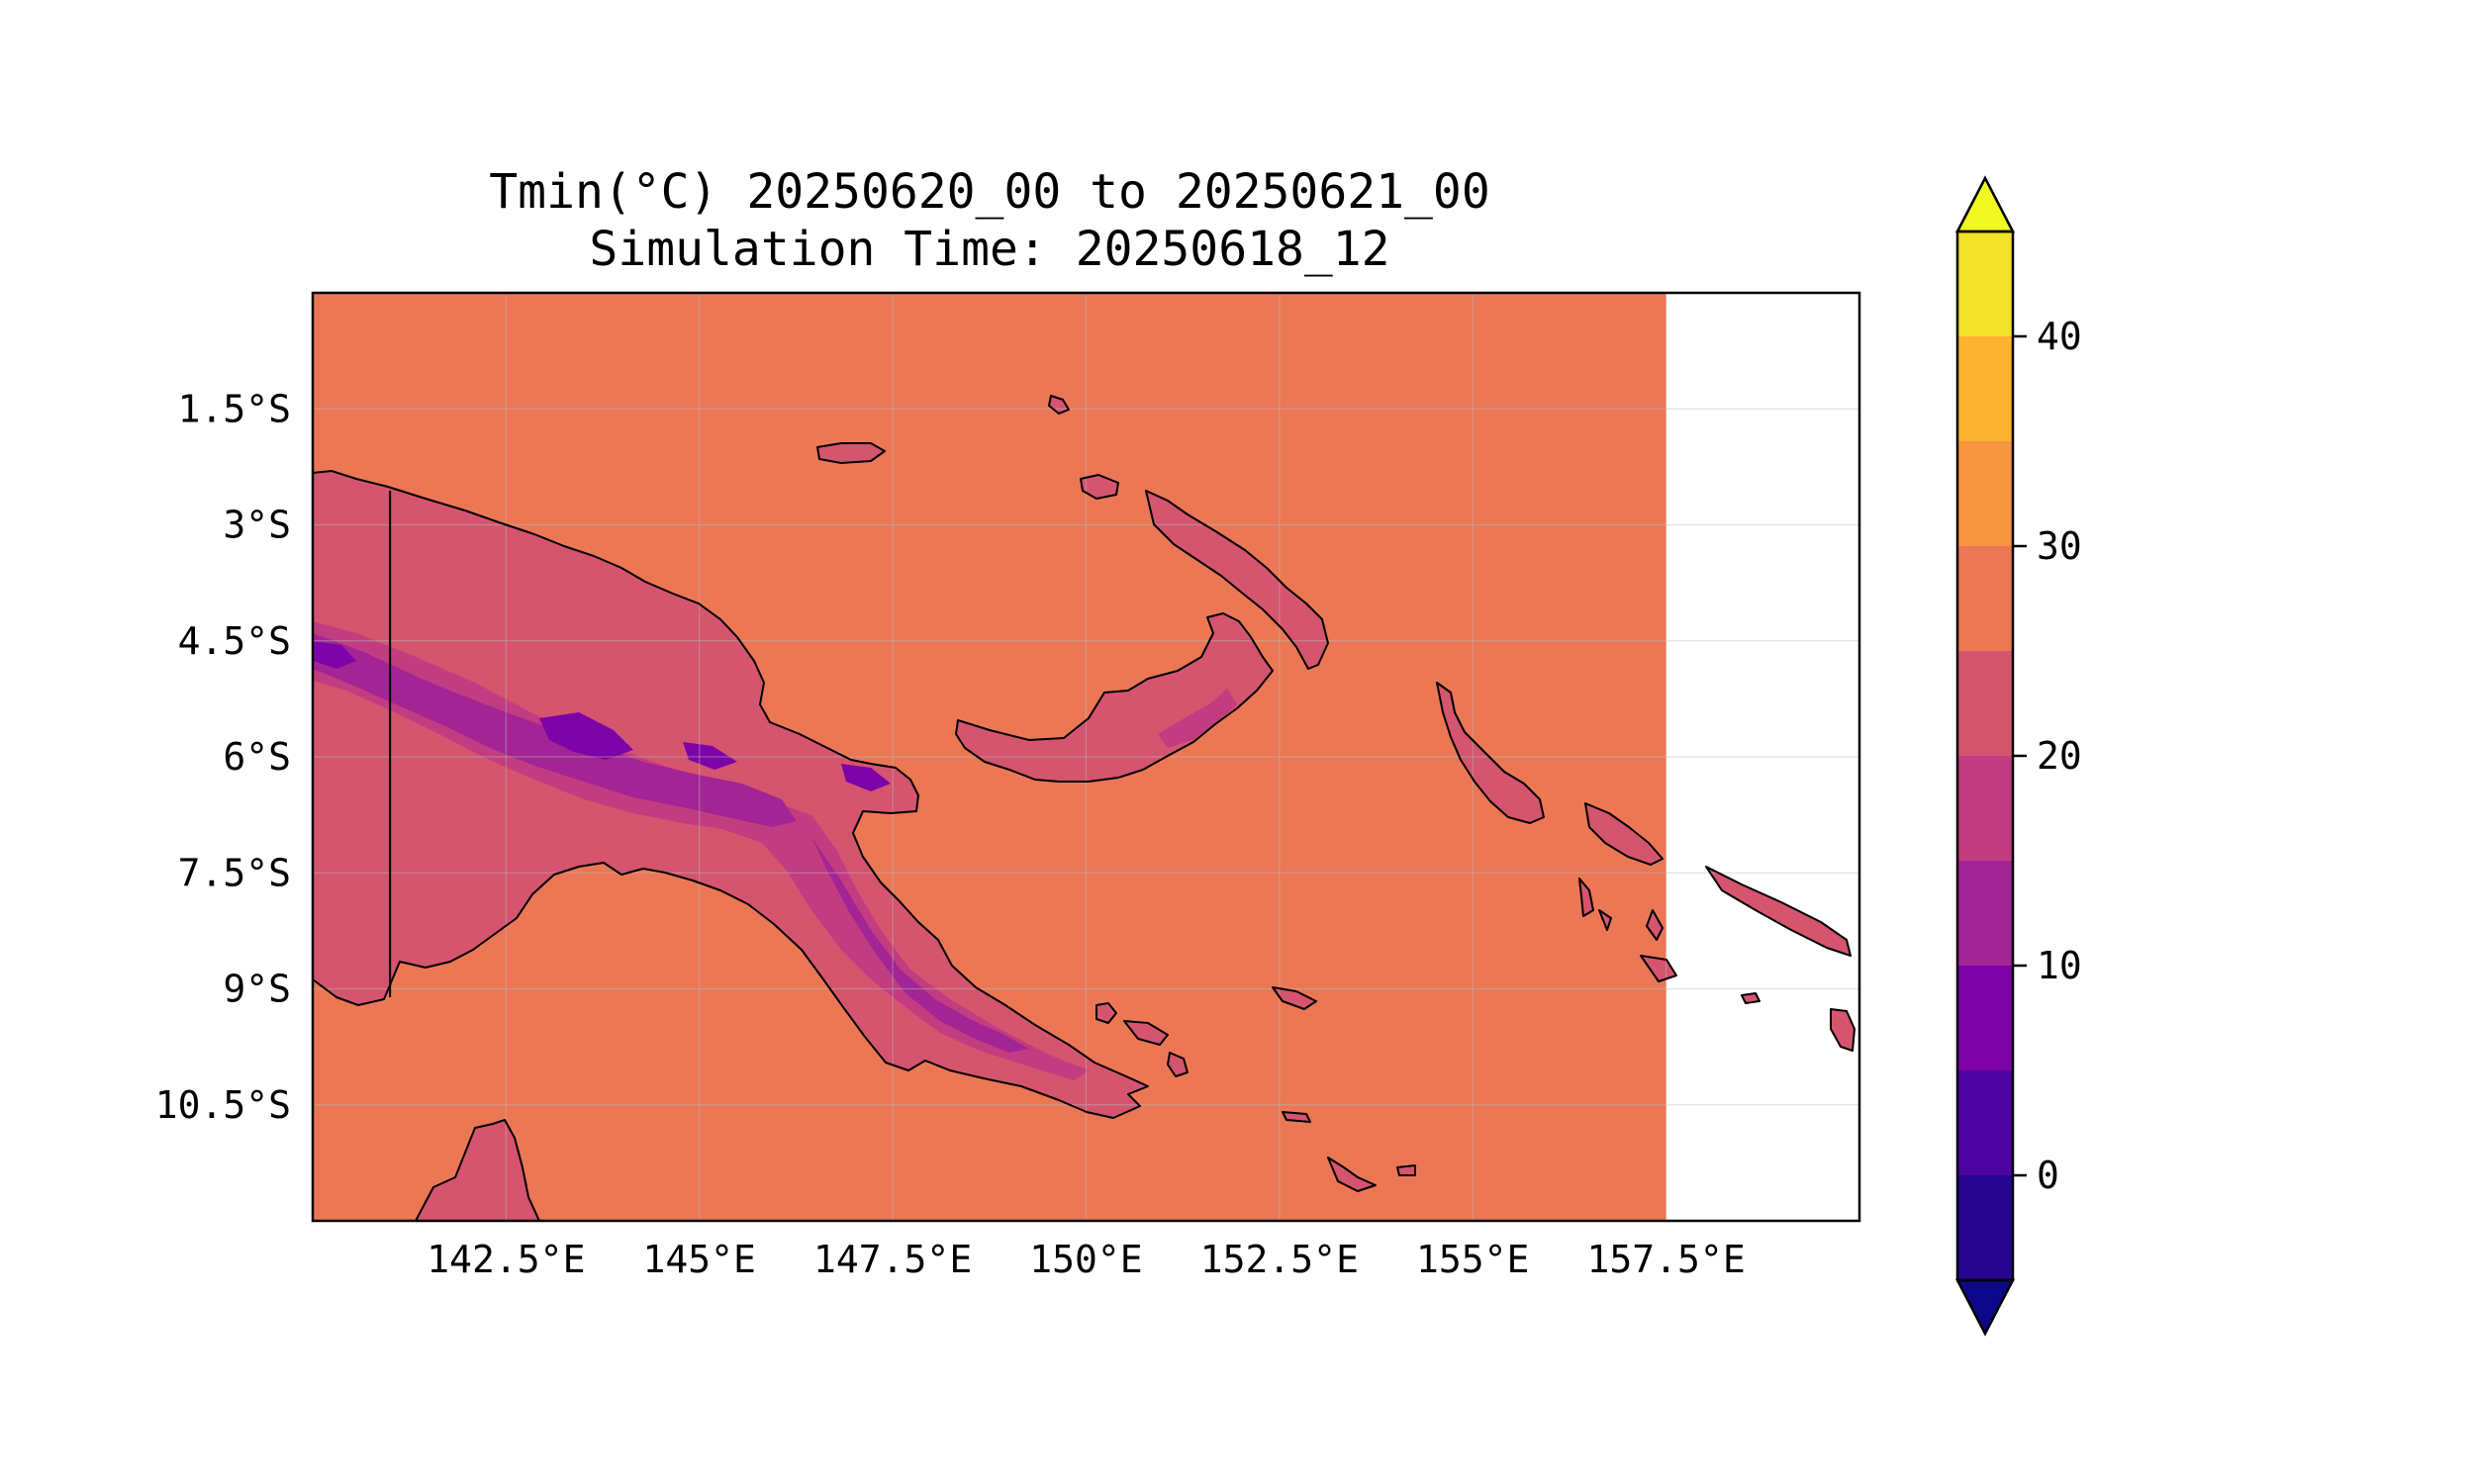 The height and width of the screenshot is (1484, 2474). Describe the element at coordinates (257, 525) in the screenshot. I see `lat-tick-label: 3°S` at that location.